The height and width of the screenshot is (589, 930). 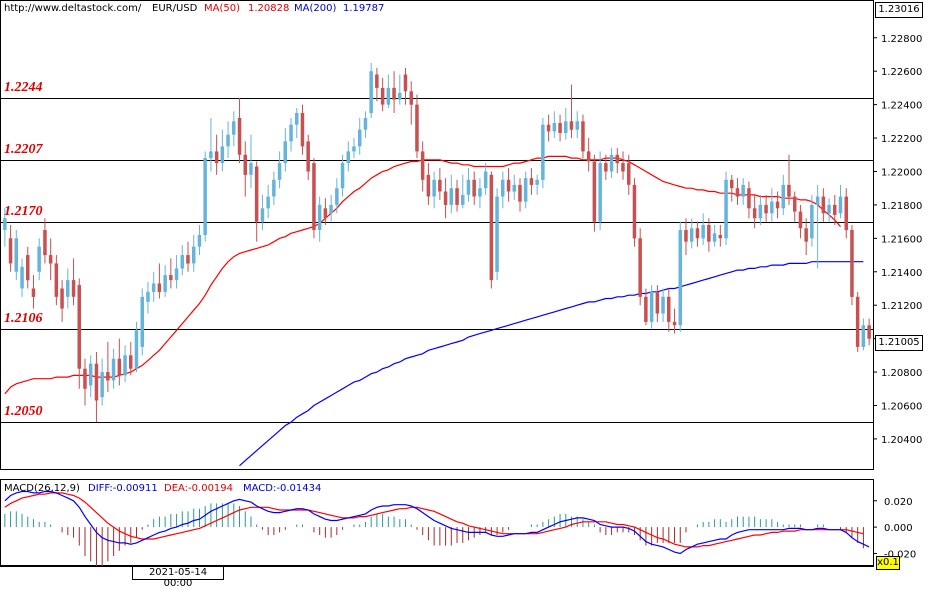 What do you see at coordinates (888, 563) in the screenshot?
I see `macd-scale-box: x0.1` at bounding box center [888, 563].